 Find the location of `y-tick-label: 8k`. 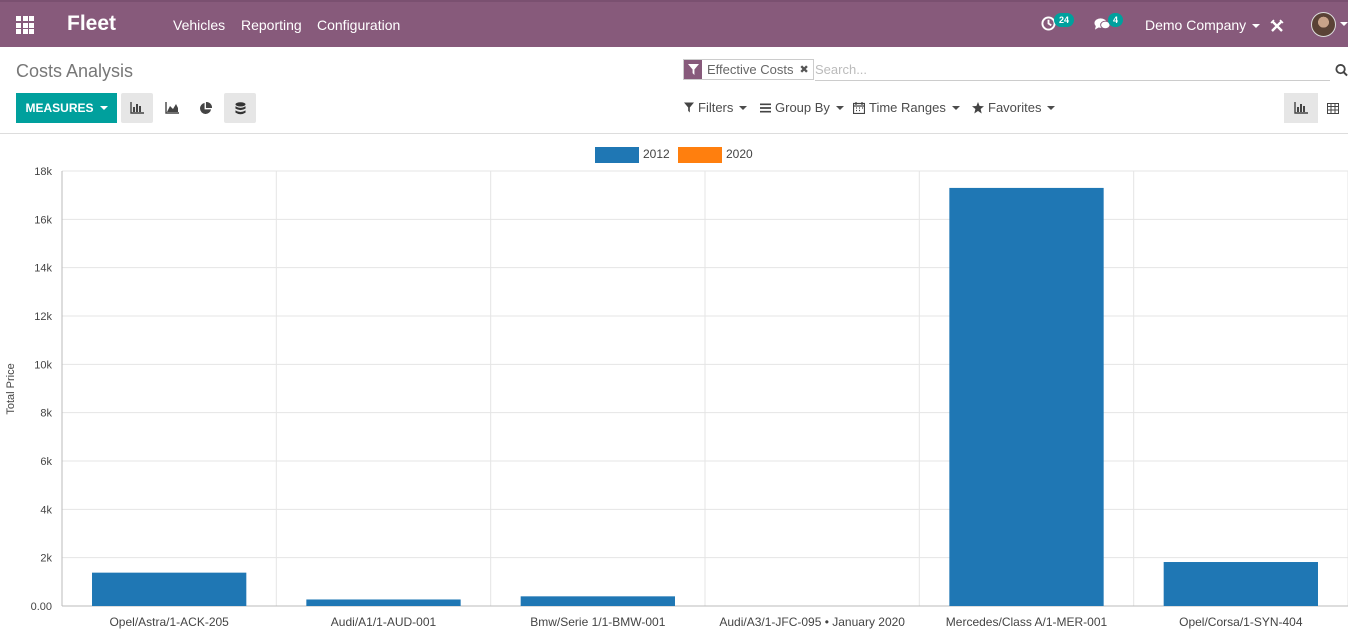

y-tick-label: 8k is located at coordinates (46, 414).